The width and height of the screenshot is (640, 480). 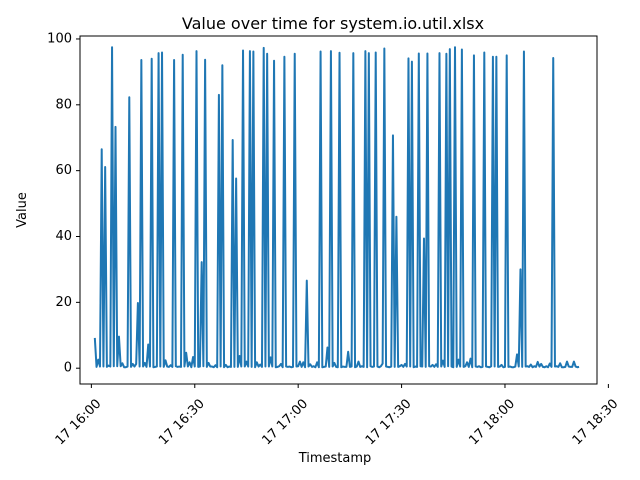 What do you see at coordinates (63, 104) in the screenshot?
I see `y-tick-label: 80` at bounding box center [63, 104].